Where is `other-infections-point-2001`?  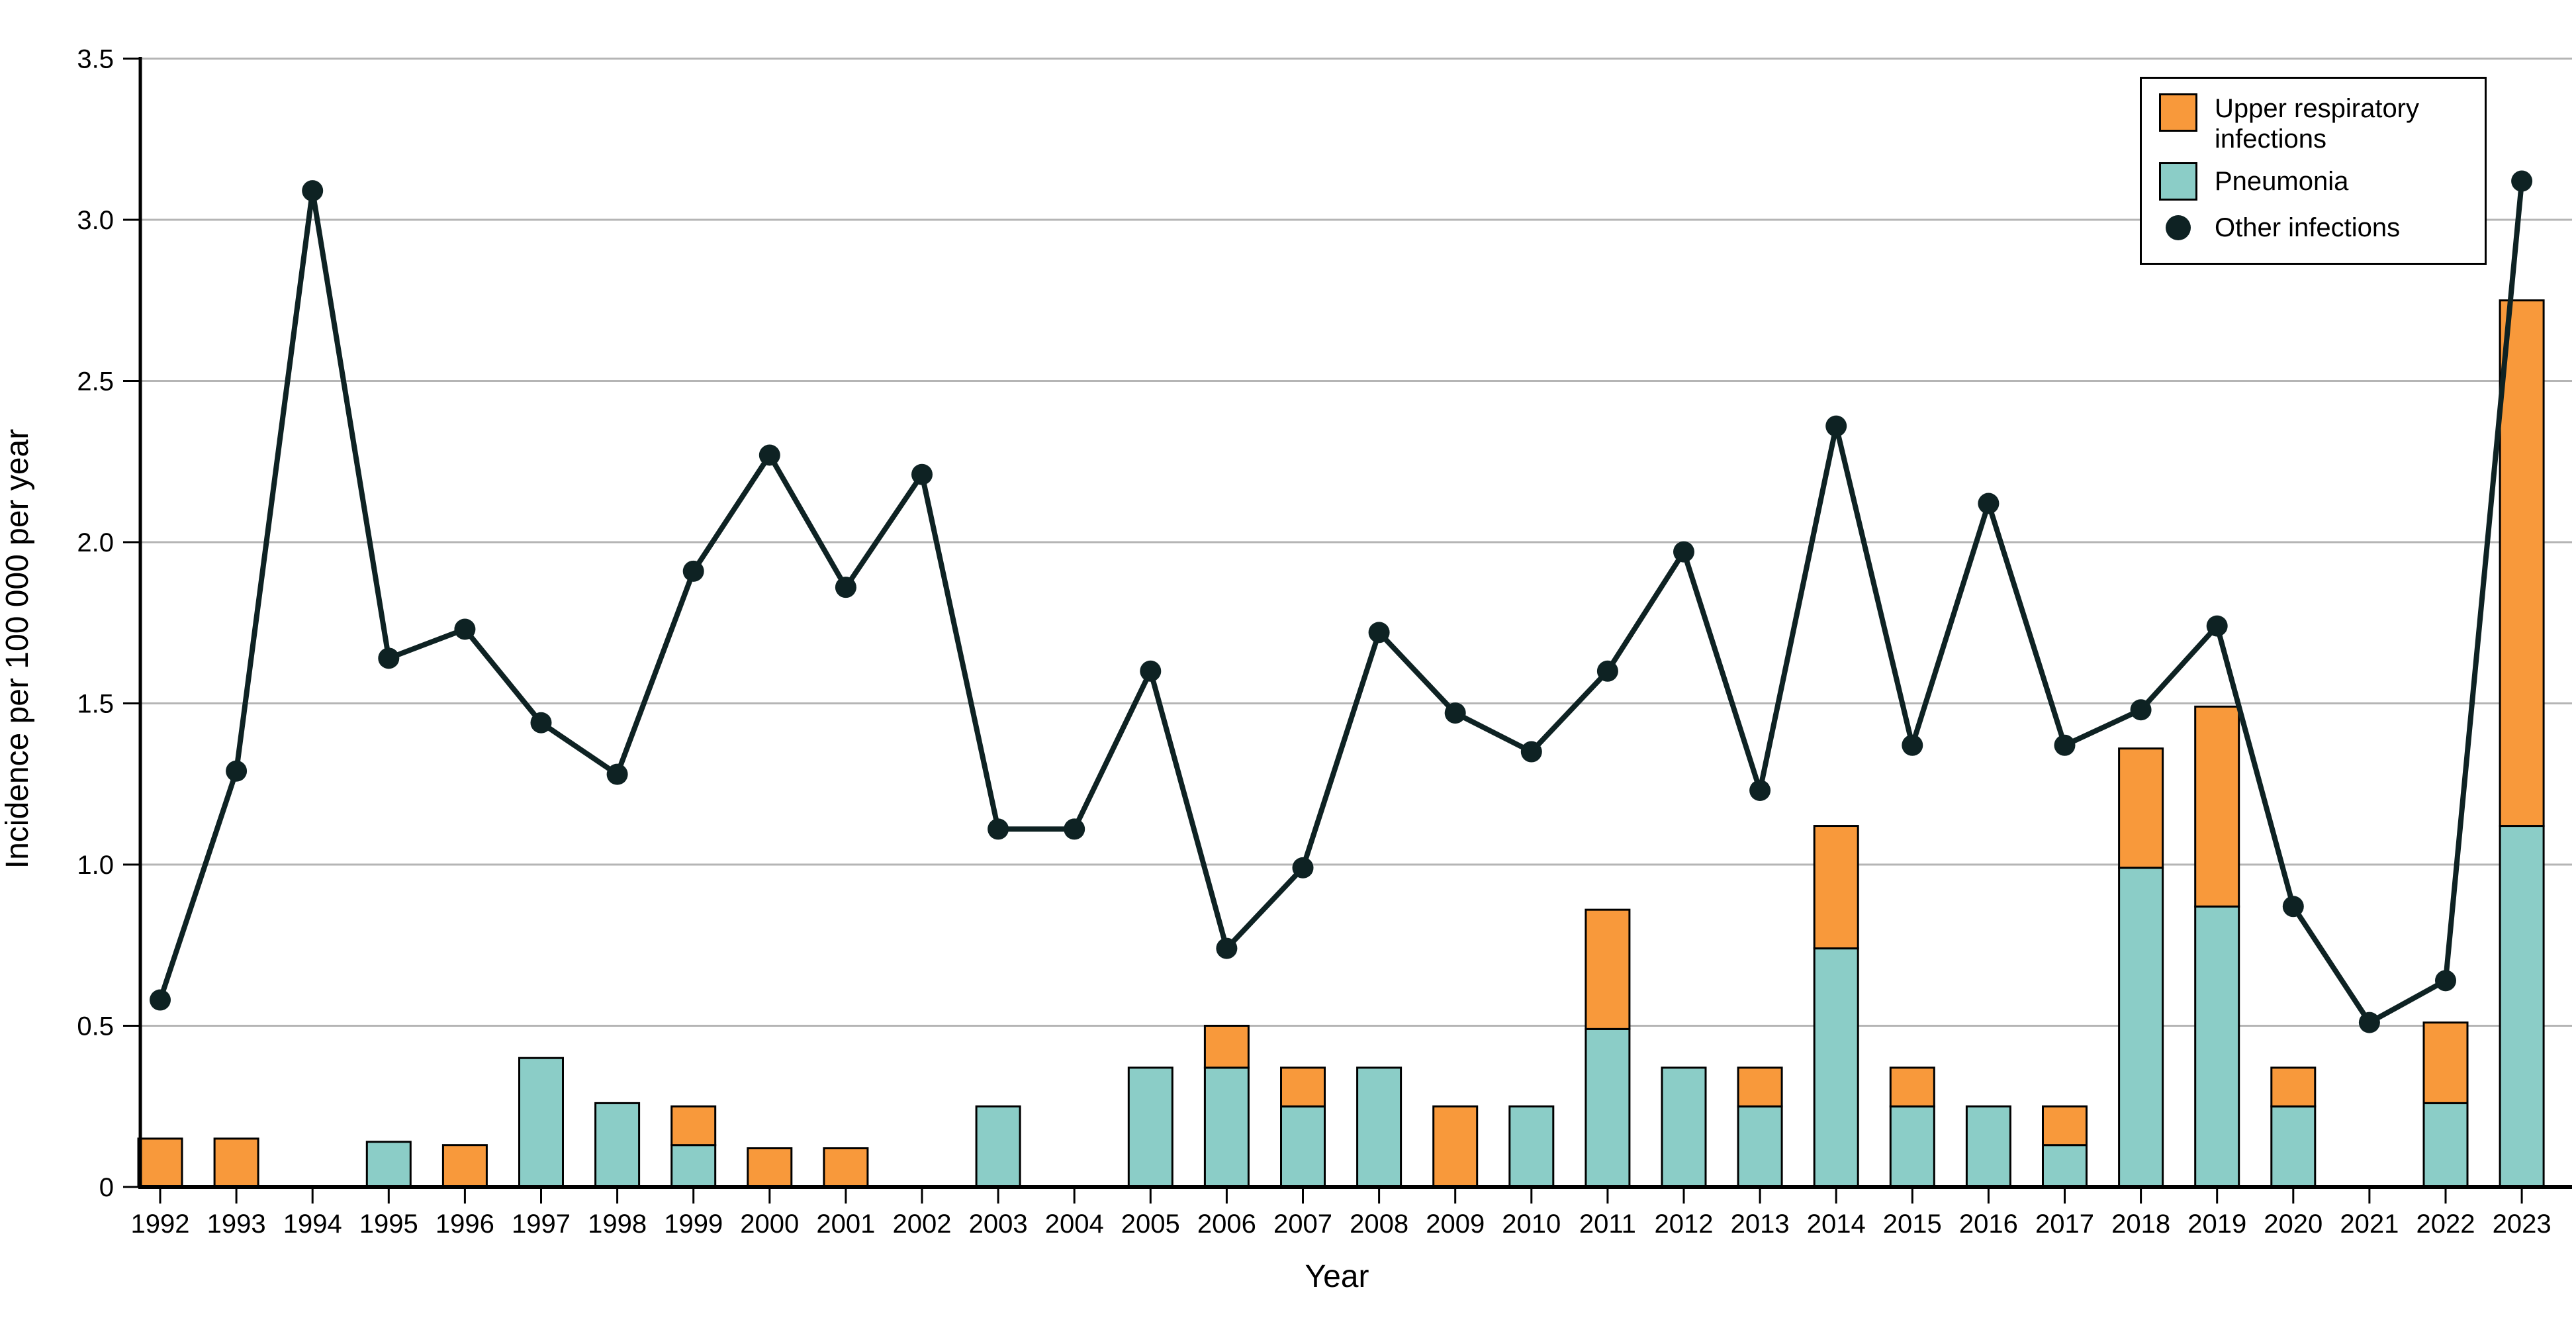
other-infections-point-2001 is located at coordinates (846, 587).